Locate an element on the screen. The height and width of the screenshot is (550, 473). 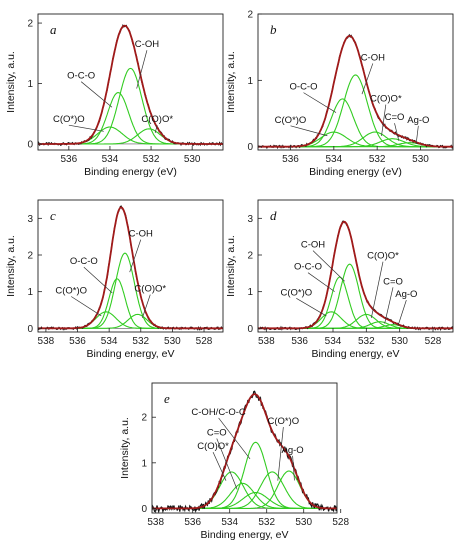
y-tick-label: 3 is located at coordinates (30, 219).